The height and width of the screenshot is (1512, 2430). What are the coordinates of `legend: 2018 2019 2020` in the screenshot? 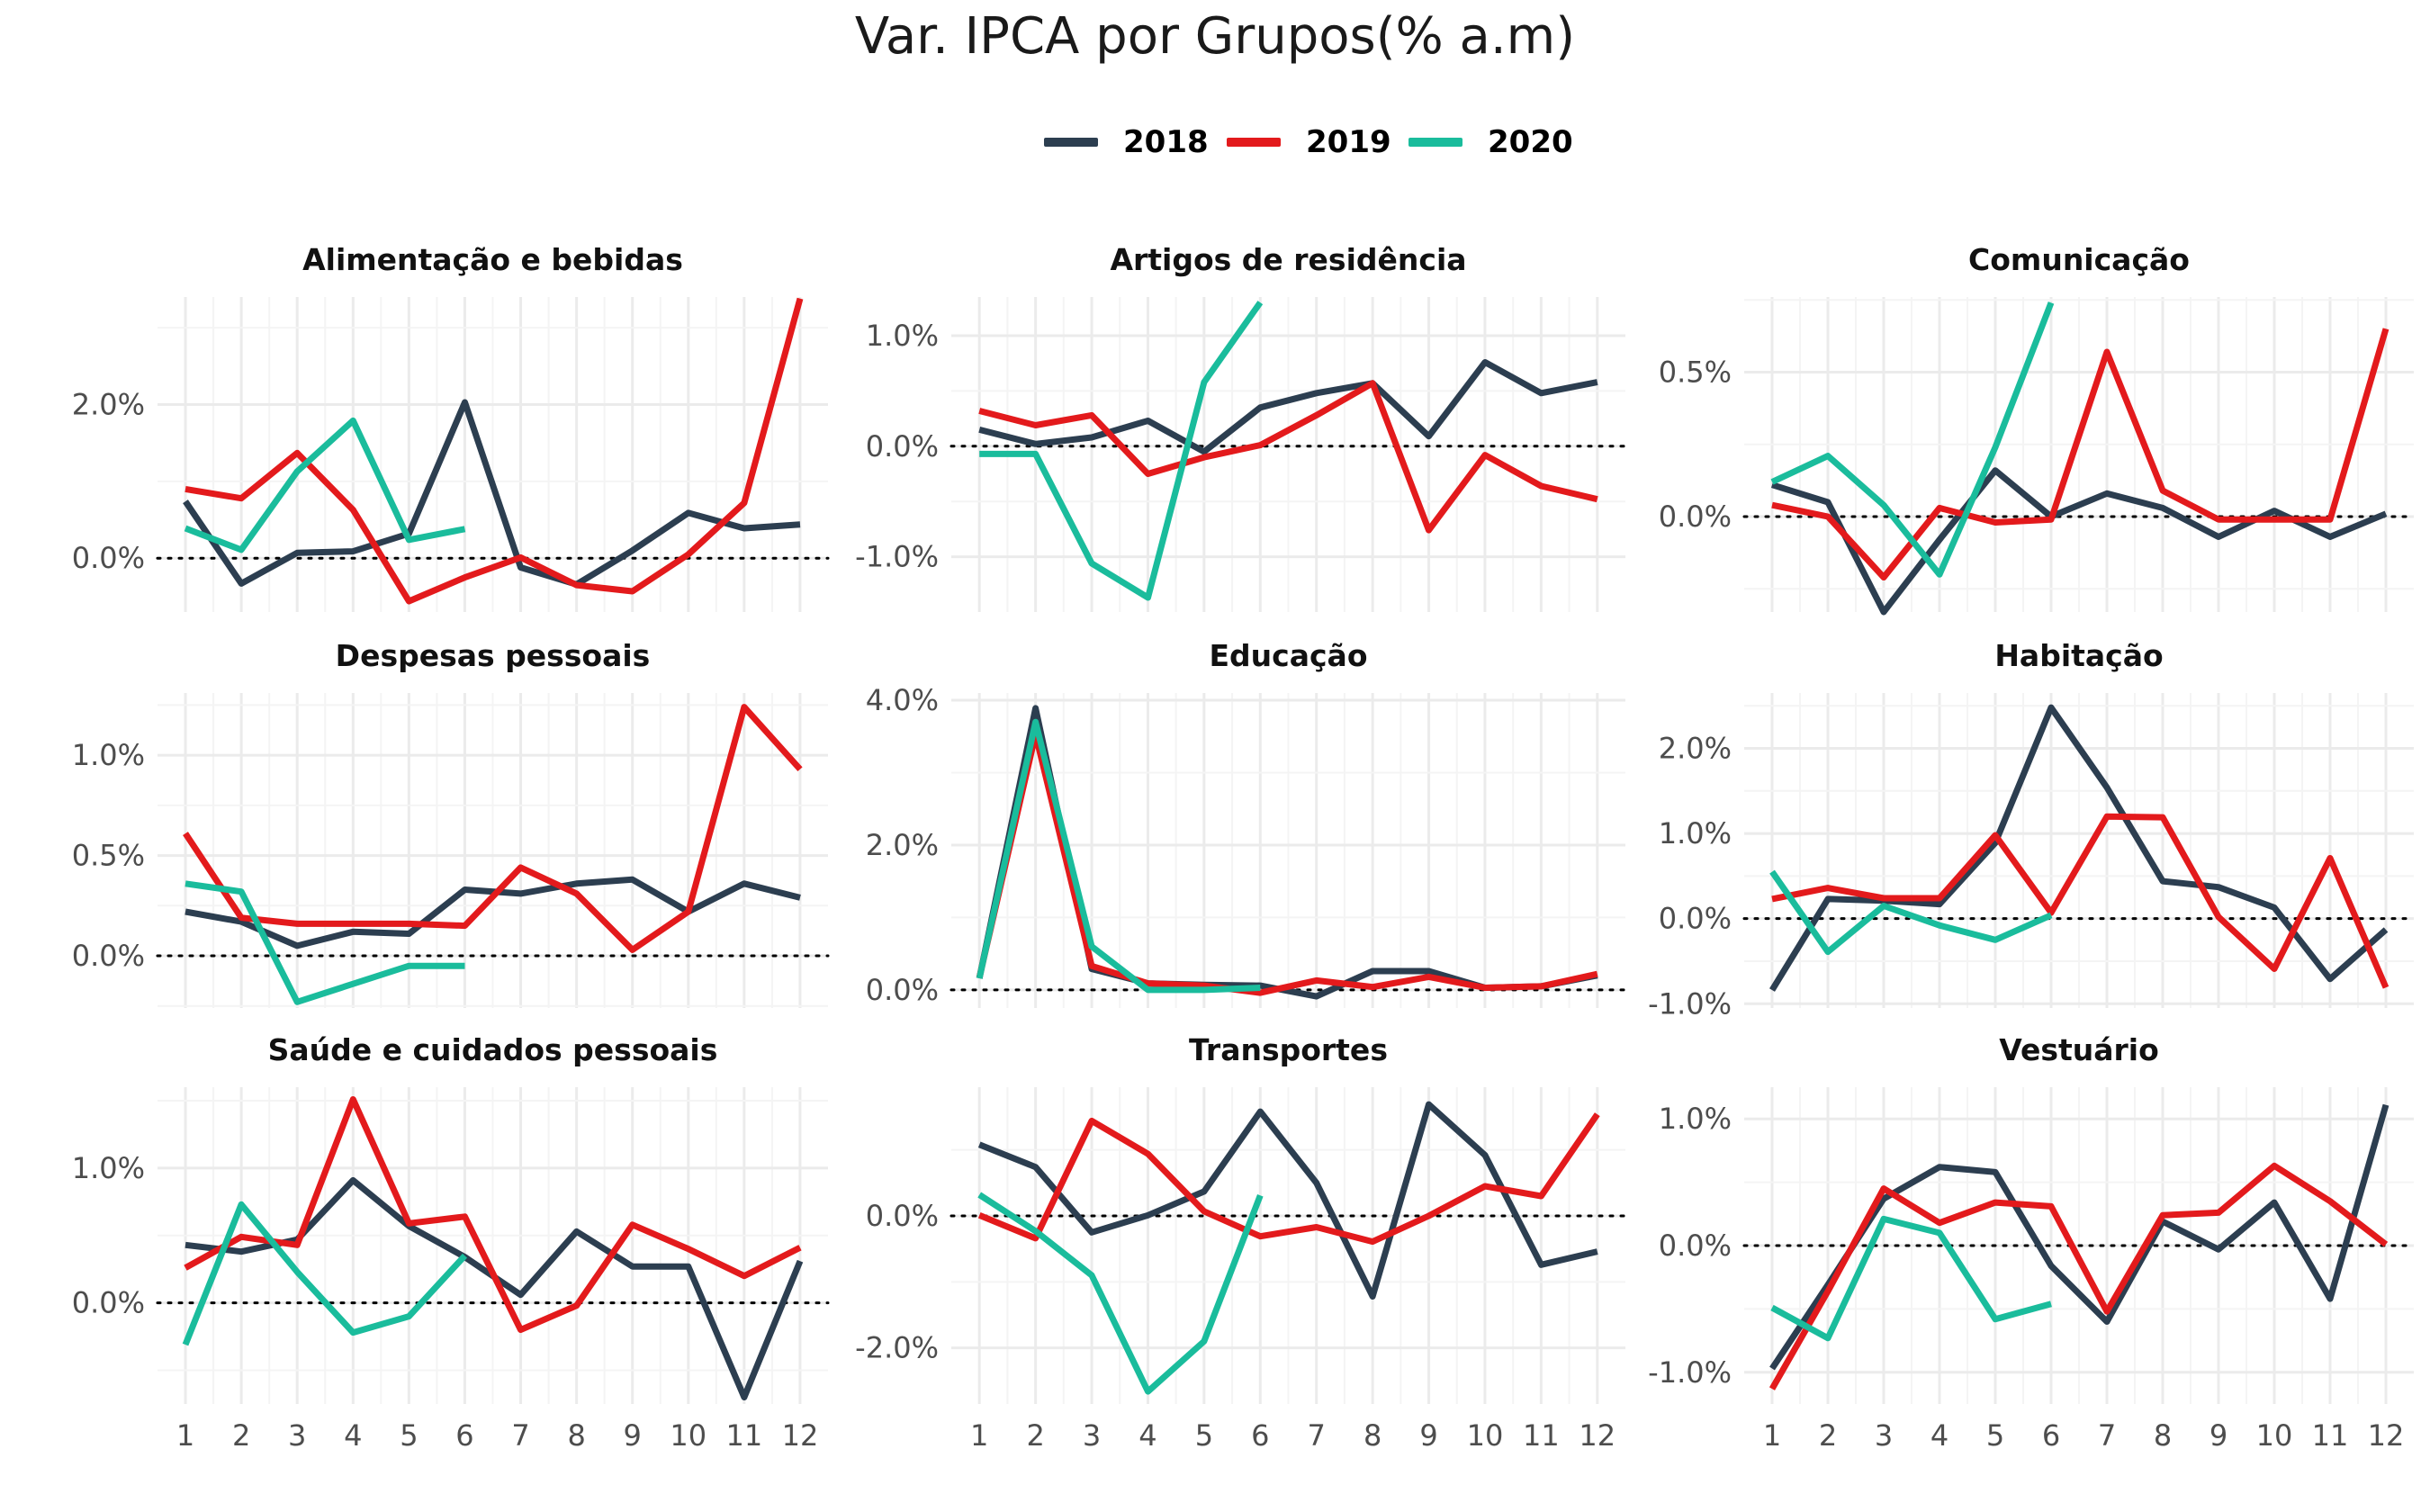 It's located at (1215, 142).